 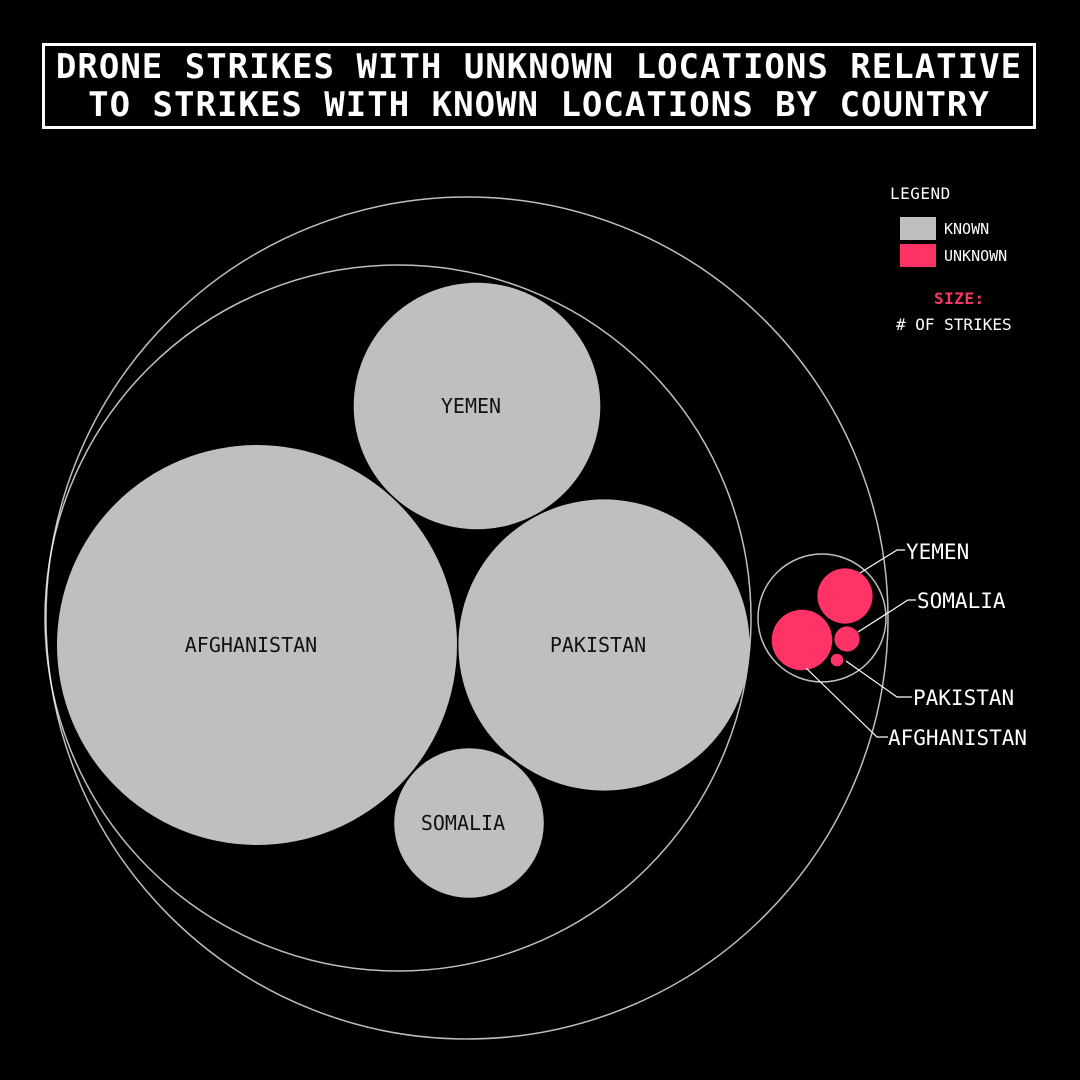 I want to click on unknown-bubble-afghanistan, so click(x=802, y=640).